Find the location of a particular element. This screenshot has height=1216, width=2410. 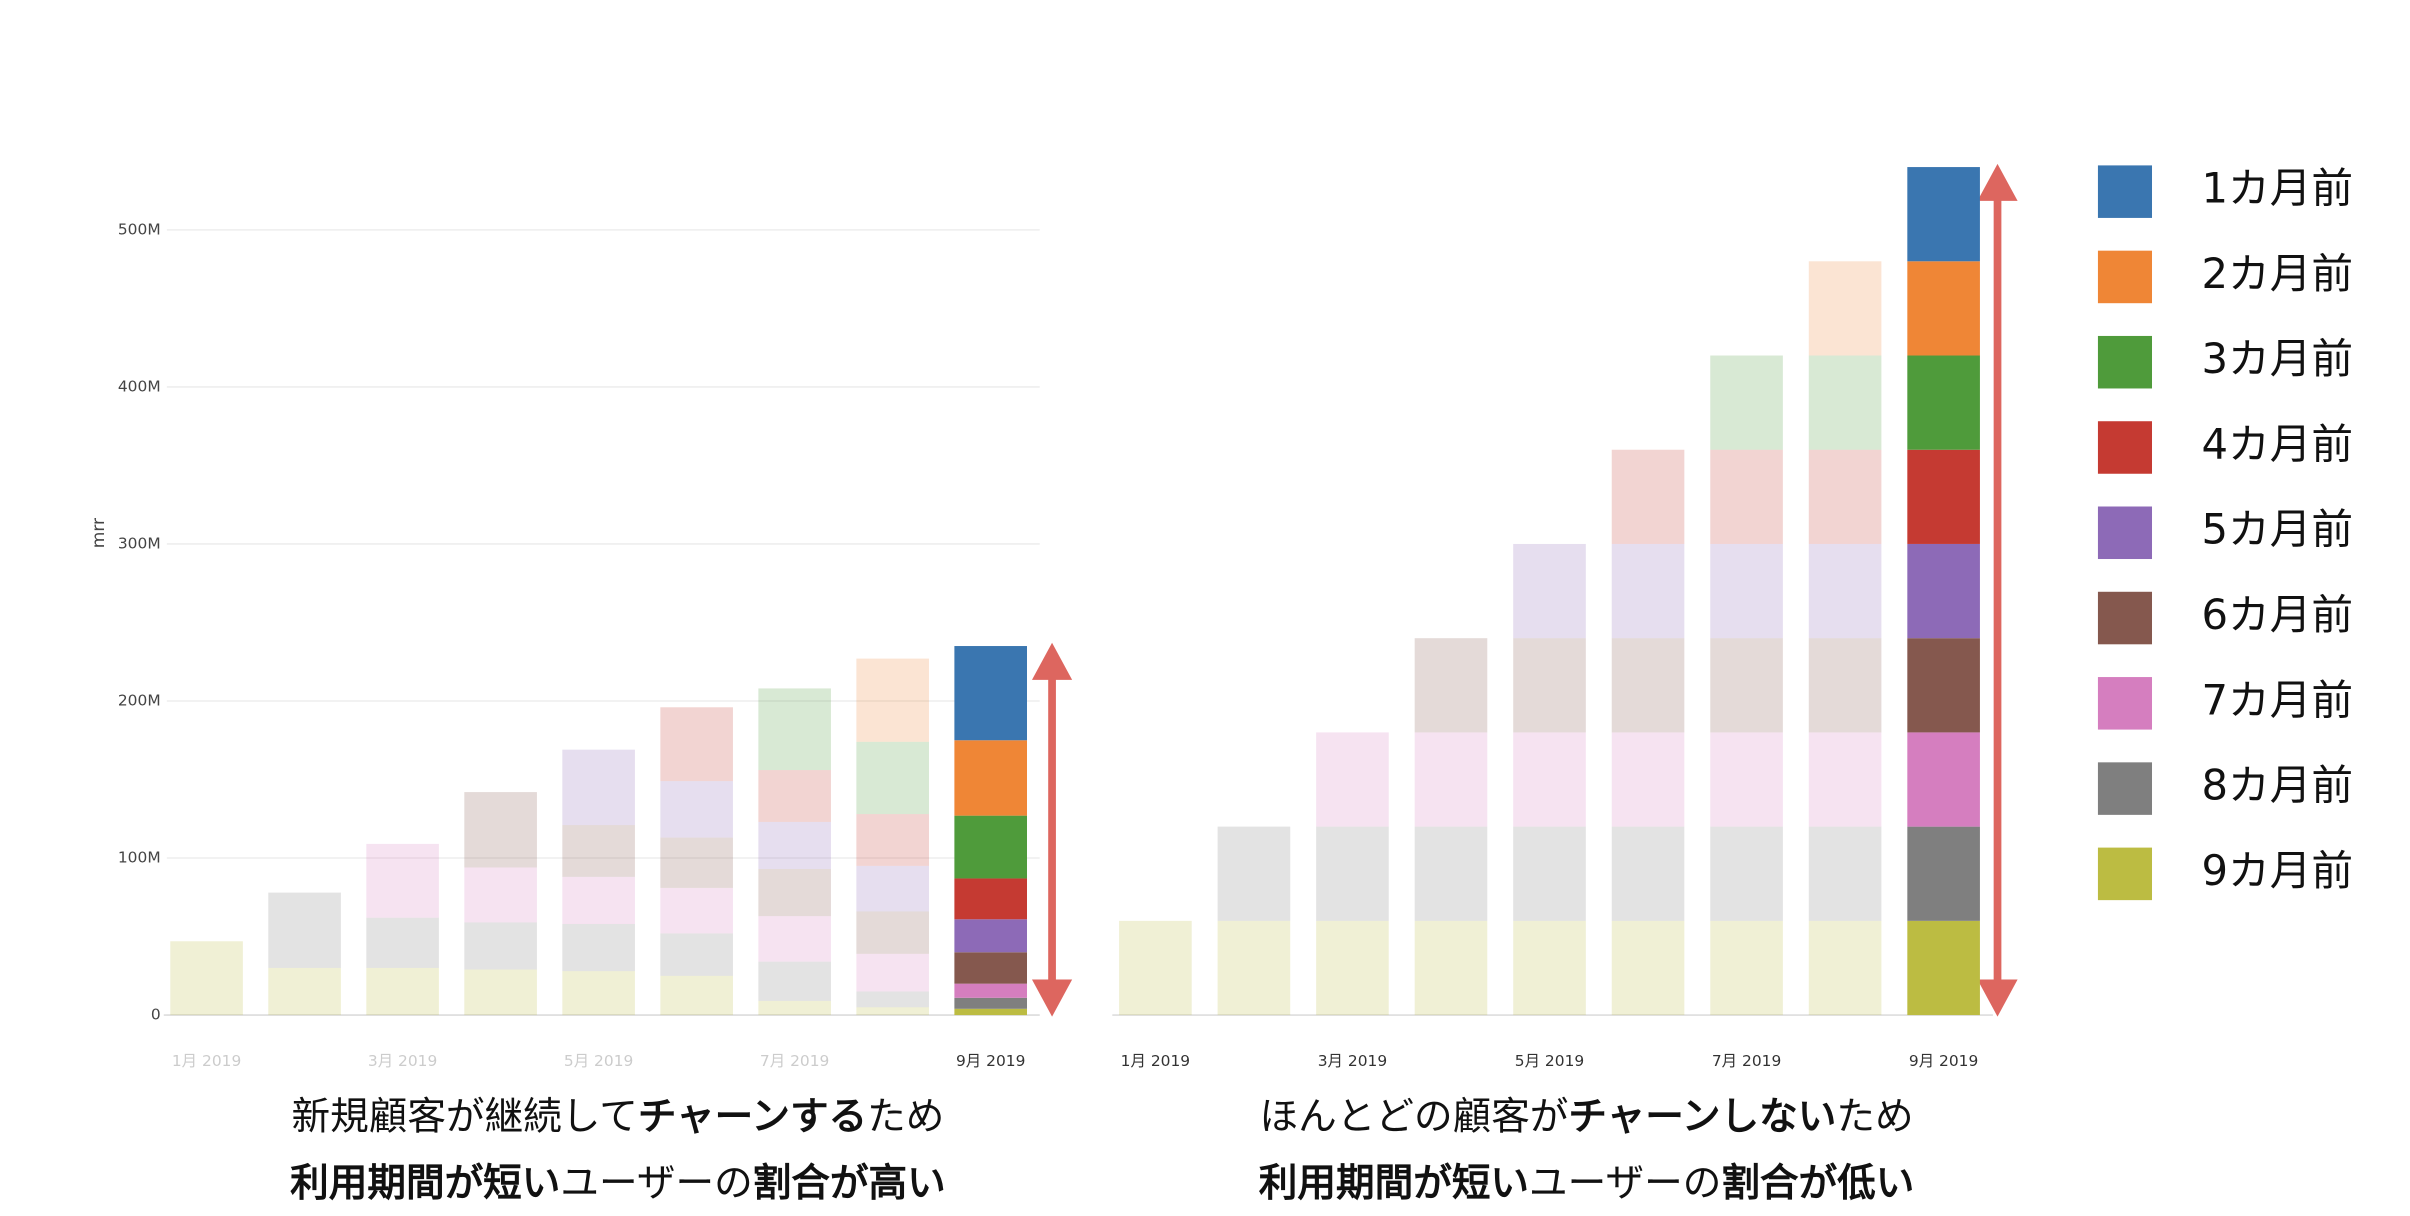

caption: 利用期間が短いユーザーの割合が高い is located at coordinates (618, 1183).